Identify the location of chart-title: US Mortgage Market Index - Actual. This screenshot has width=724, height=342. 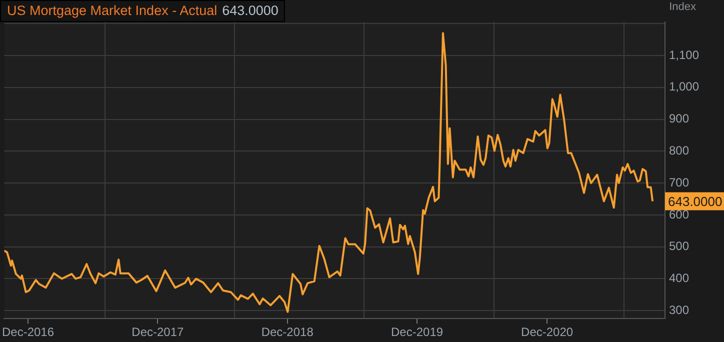
(112, 10).